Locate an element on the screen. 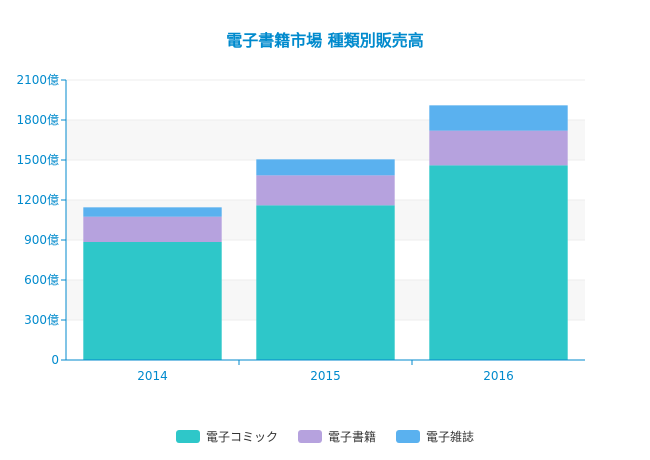  legend-label: 電子雑誌 is located at coordinates (450, 437).